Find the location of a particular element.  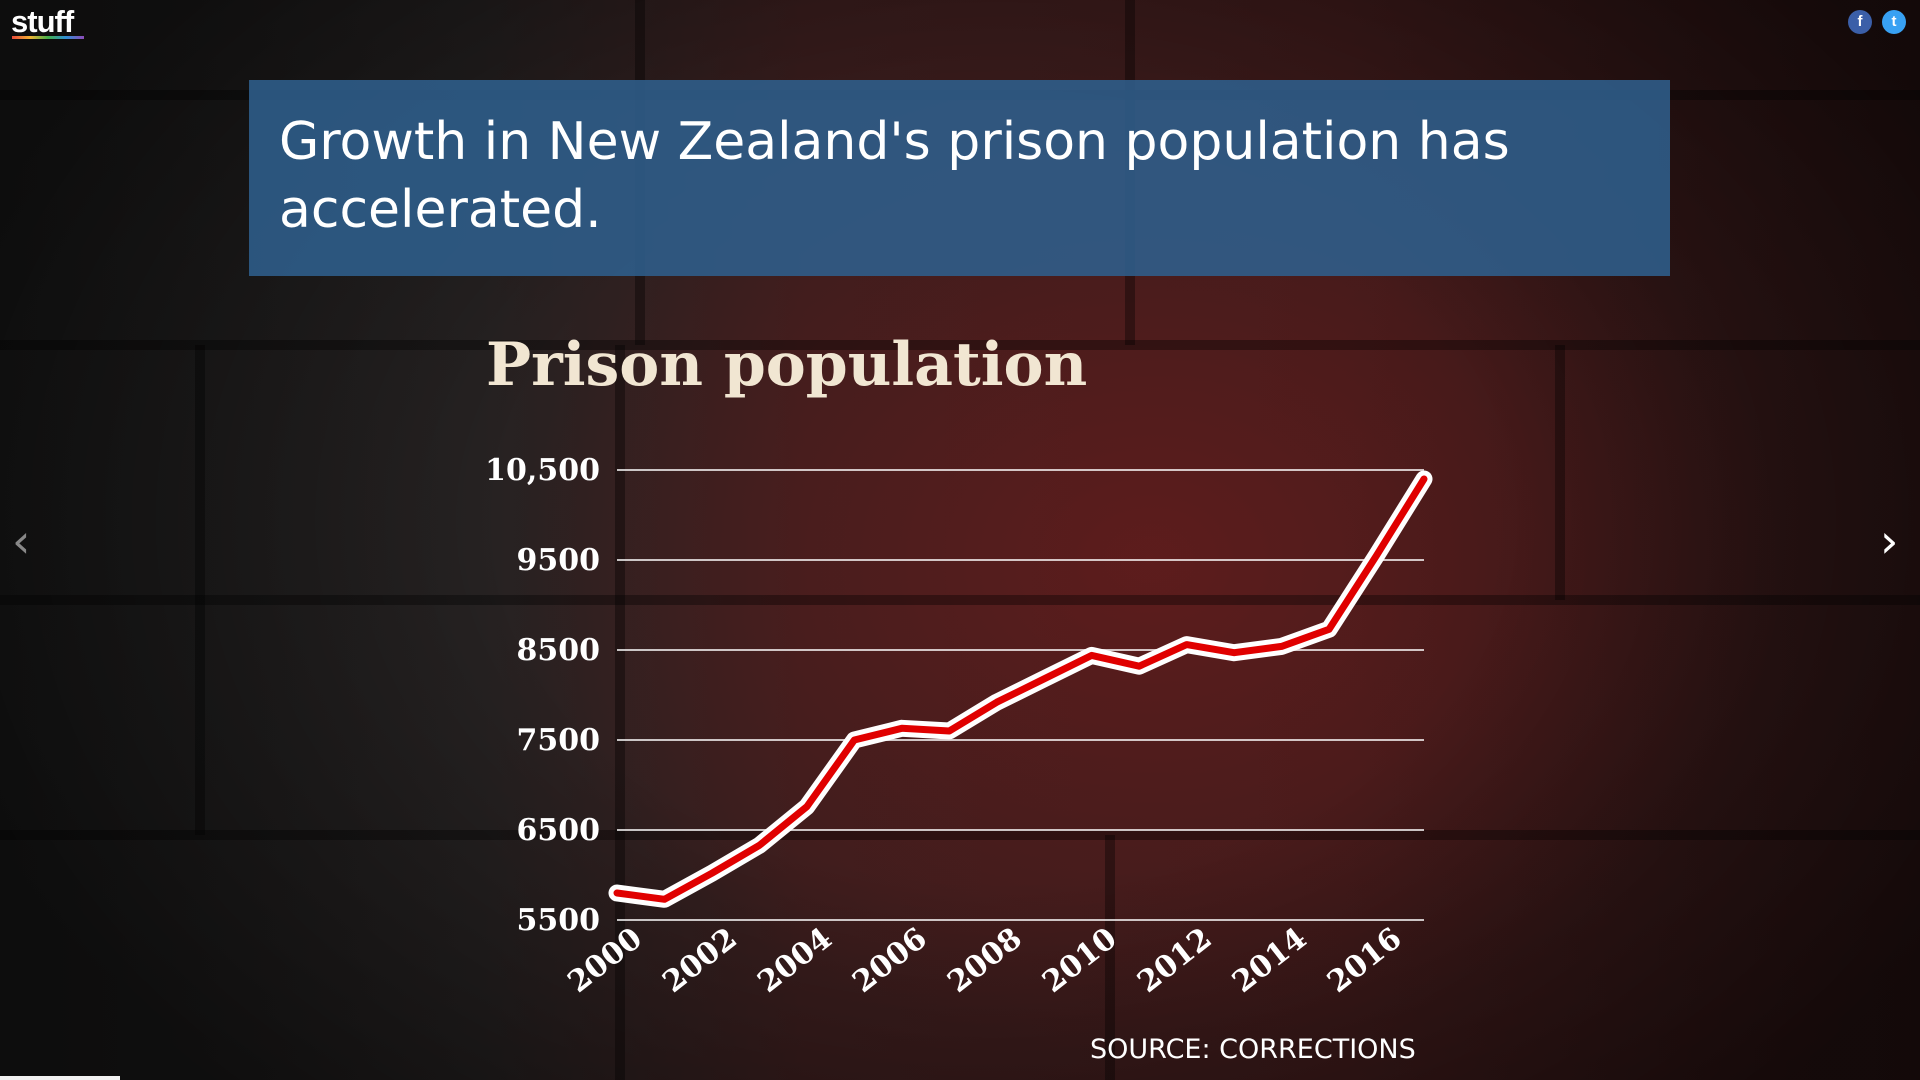

y-tick-label: 10,500 is located at coordinates (542, 470).